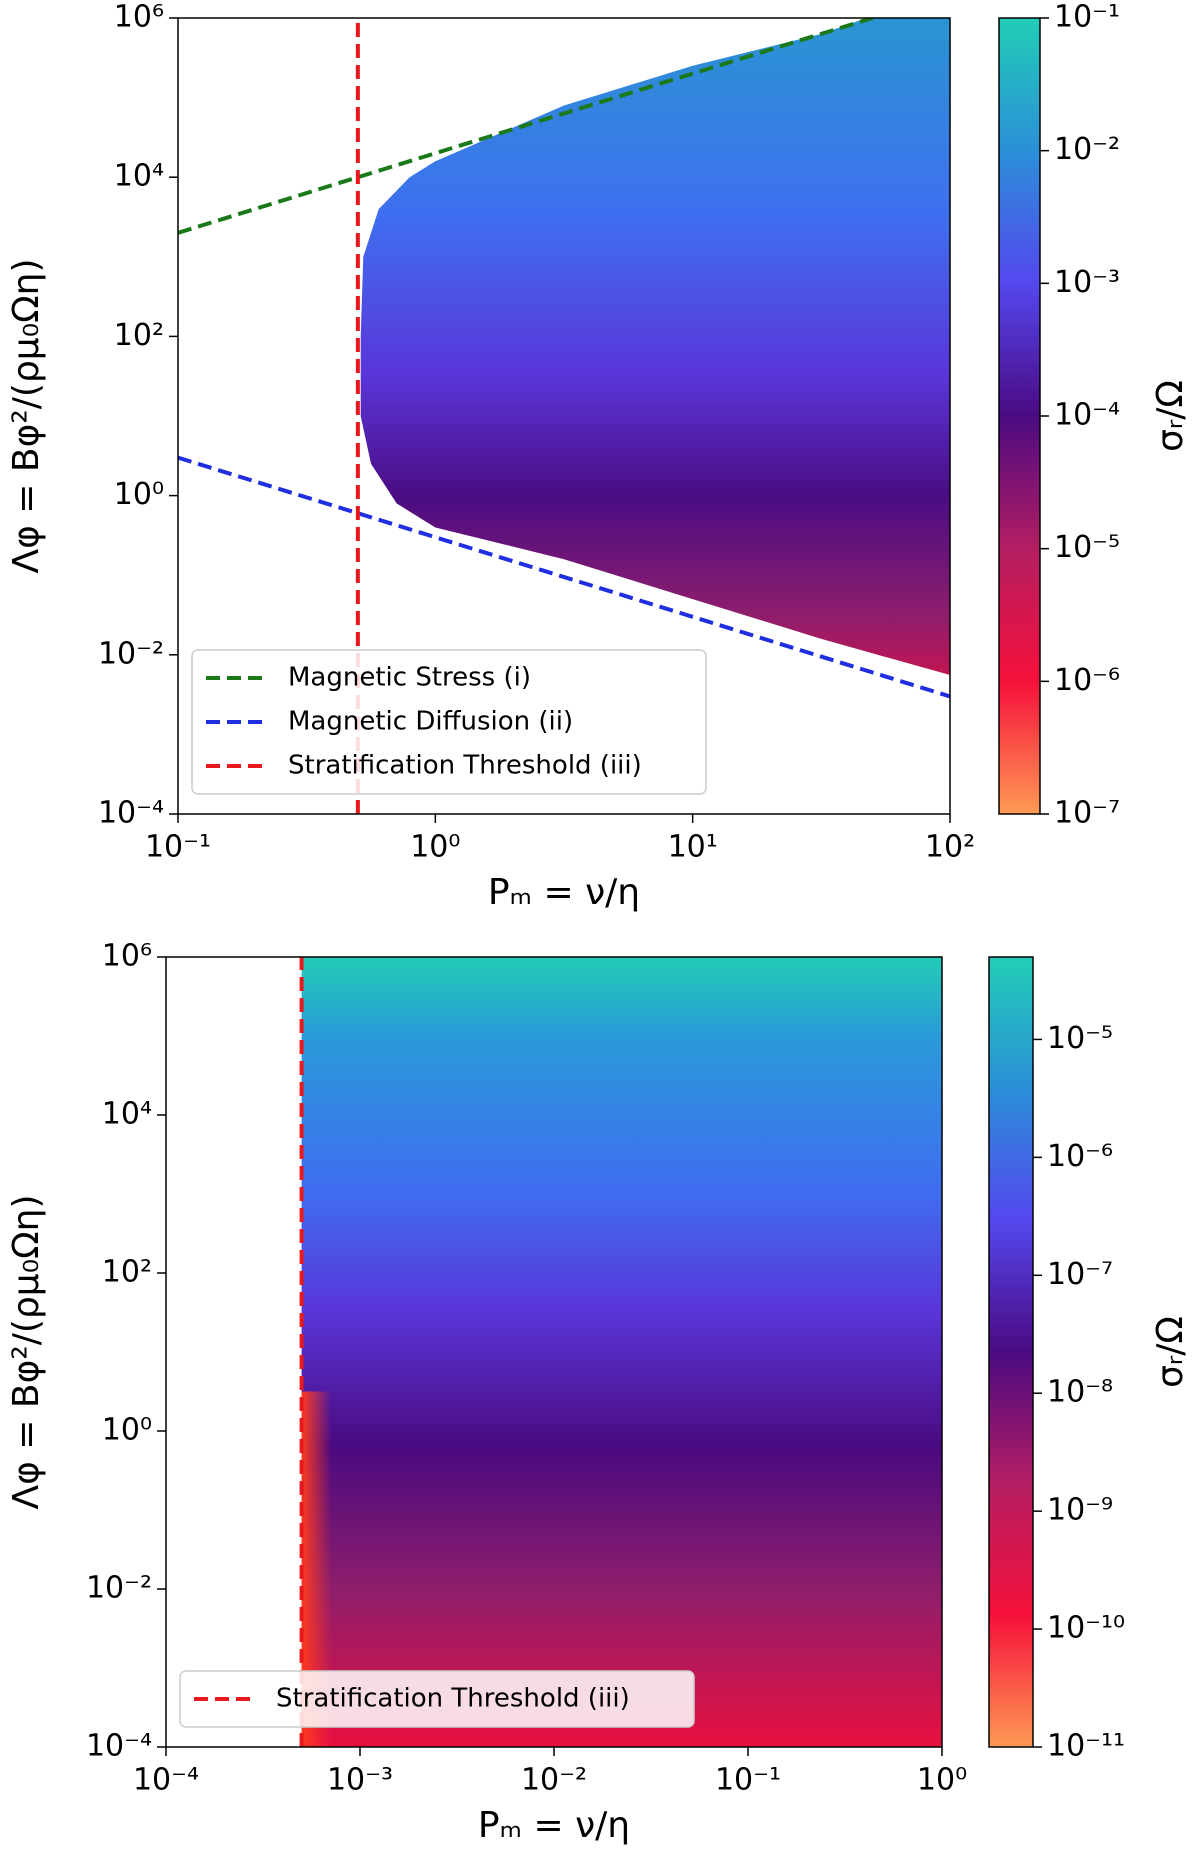 This screenshot has width=1200, height=1859. What do you see at coordinates (1080, 1392) in the screenshot?
I see `colorbar-tick-label: 10⁻⁸` at bounding box center [1080, 1392].